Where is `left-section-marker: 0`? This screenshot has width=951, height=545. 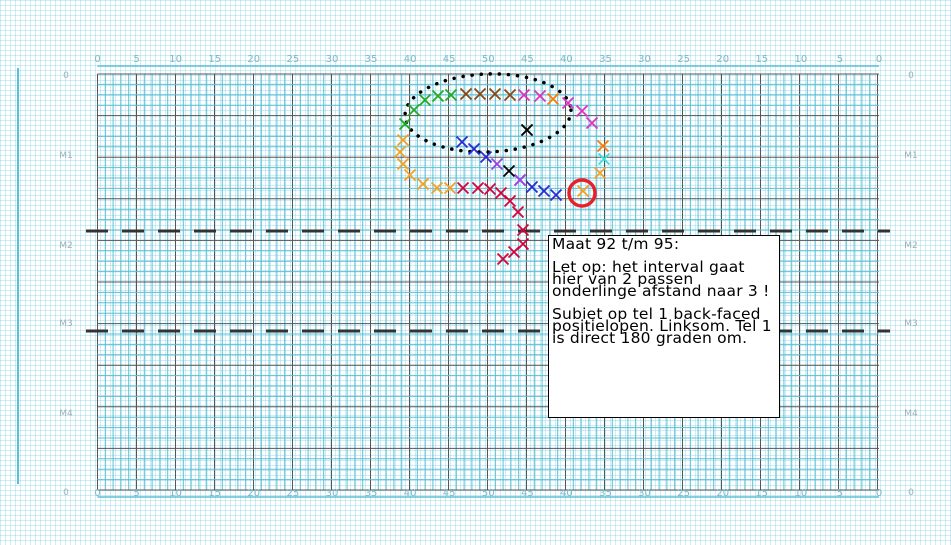 left-section-marker: 0 is located at coordinates (66, 76).